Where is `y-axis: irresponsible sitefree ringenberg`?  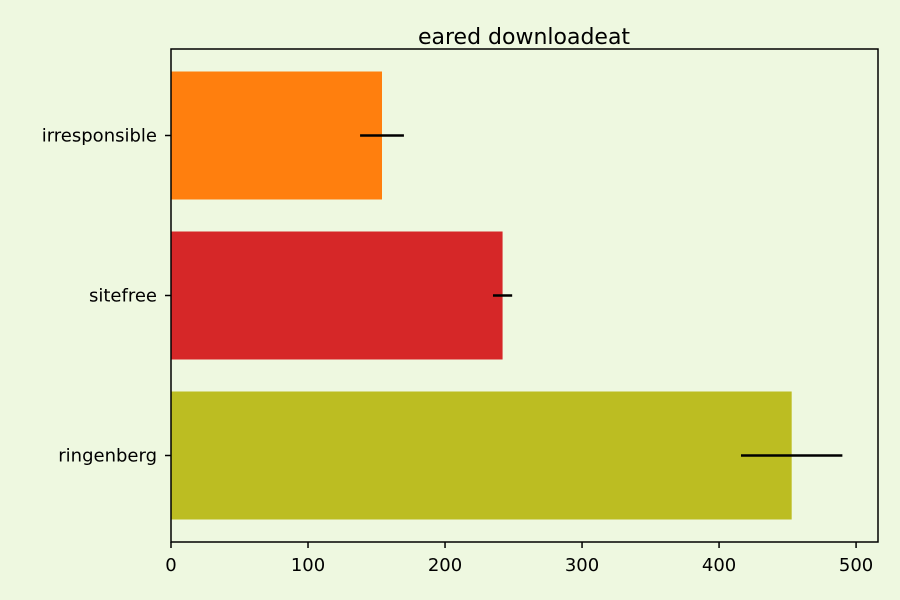 y-axis: irresponsible sitefree ringenberg is located at coordinates (106, 296).